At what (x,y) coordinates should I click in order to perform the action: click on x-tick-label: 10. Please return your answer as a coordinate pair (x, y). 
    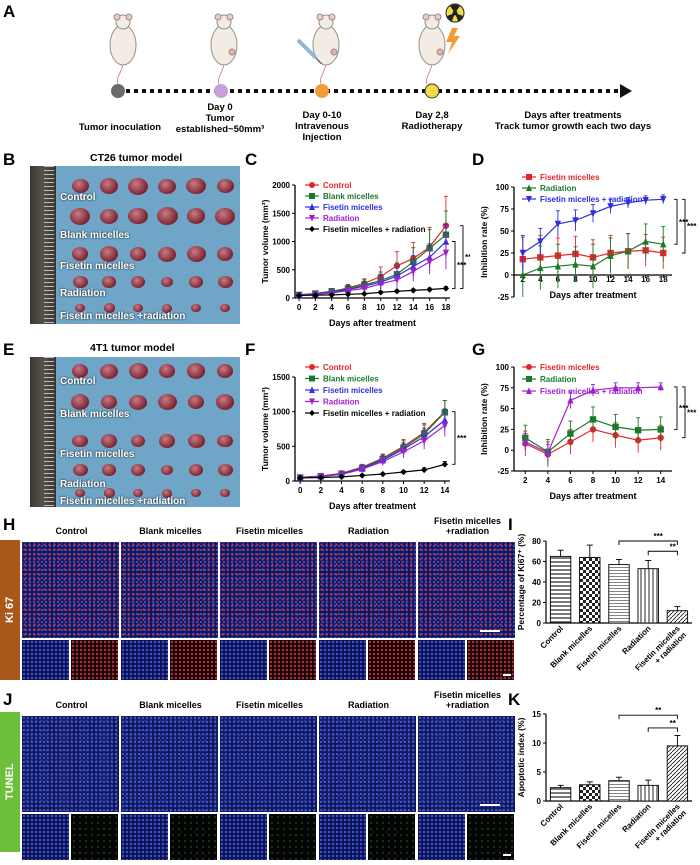
    Looking at the image, I should click on (380, 307).